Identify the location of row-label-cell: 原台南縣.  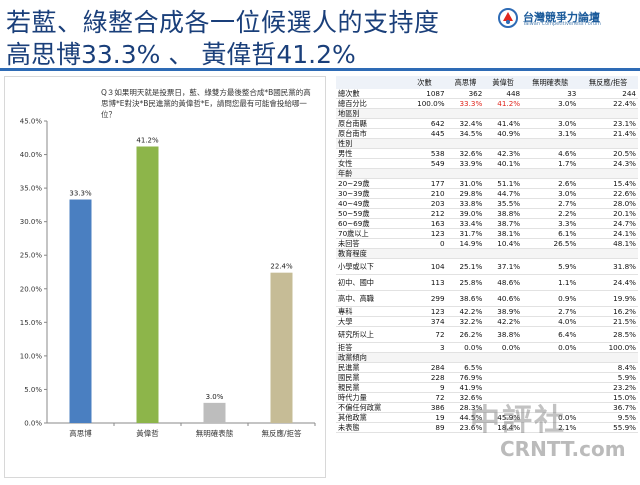
(369, 123).